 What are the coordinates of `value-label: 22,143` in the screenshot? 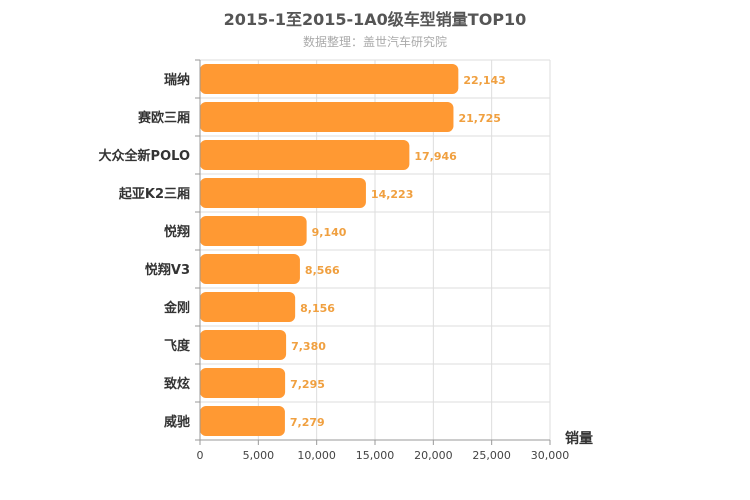 It's located at (484, 80).